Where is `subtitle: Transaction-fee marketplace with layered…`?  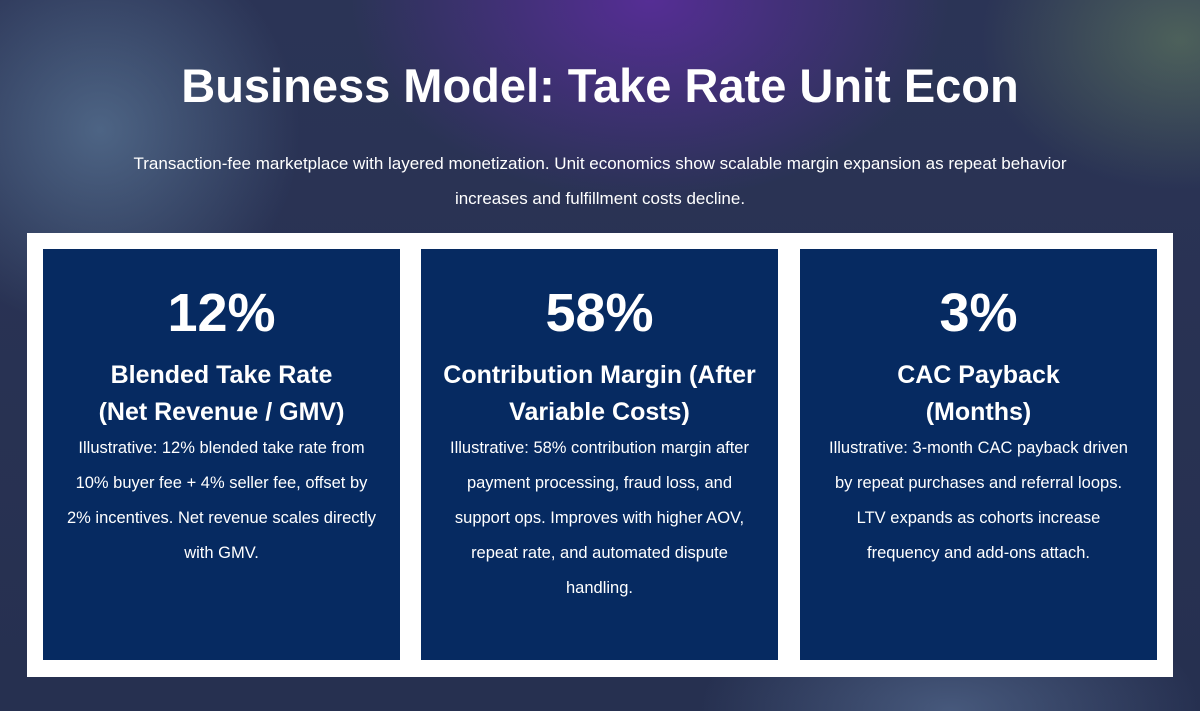
subtitle: Transaction-fee marketplace with layered… is located at coordinates (600, 181).